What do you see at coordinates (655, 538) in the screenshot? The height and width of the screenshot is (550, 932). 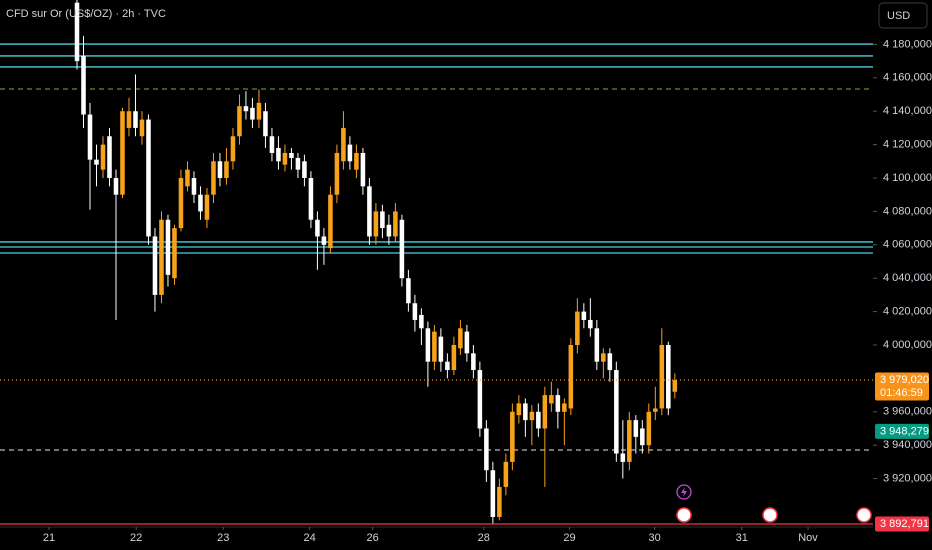 I see `x-tick-label: 30` at bounding box center [655, 538].